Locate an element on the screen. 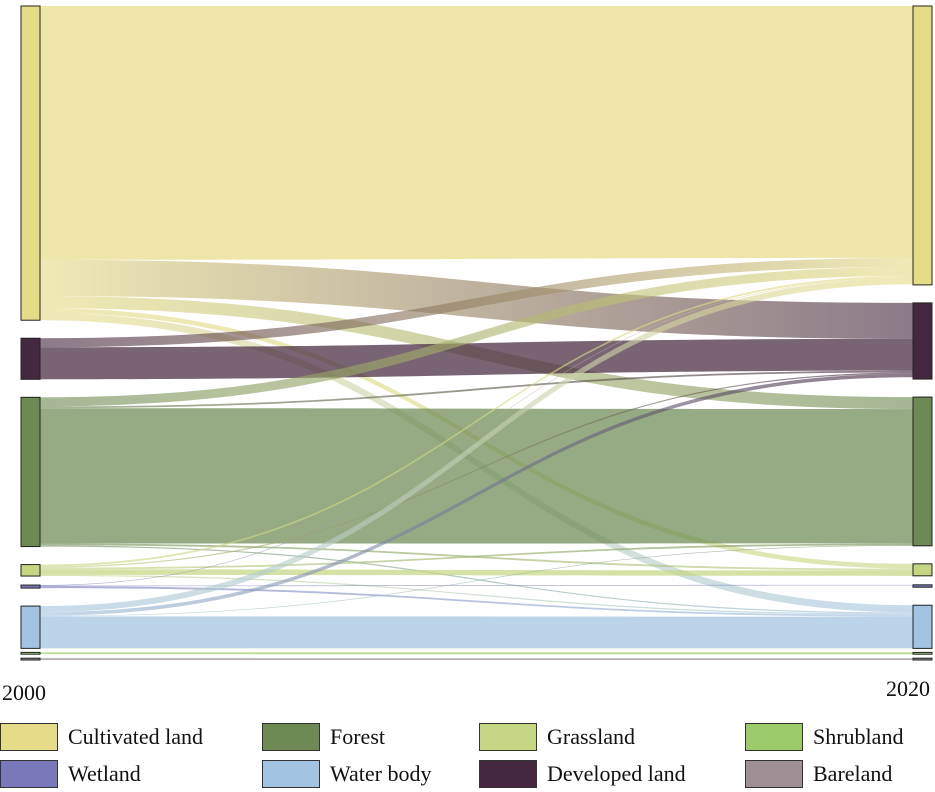 The width and height of the screenshot is (935, 792). node-2020-developed-land is located at coordinates (922, 341).